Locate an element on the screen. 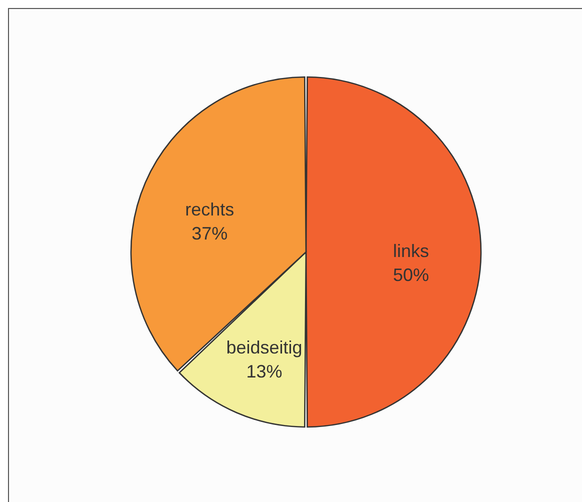 The image size is (582, 502). data-label: 50% is located at coordinates (411, 275).